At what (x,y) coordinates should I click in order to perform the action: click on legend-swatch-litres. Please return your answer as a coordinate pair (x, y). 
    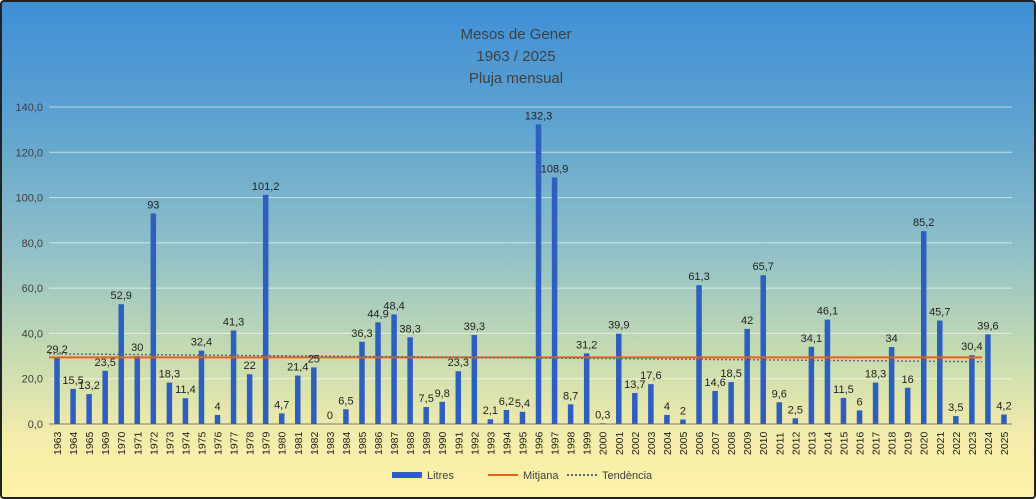
    Looking at the image, I should click on (407, 475).